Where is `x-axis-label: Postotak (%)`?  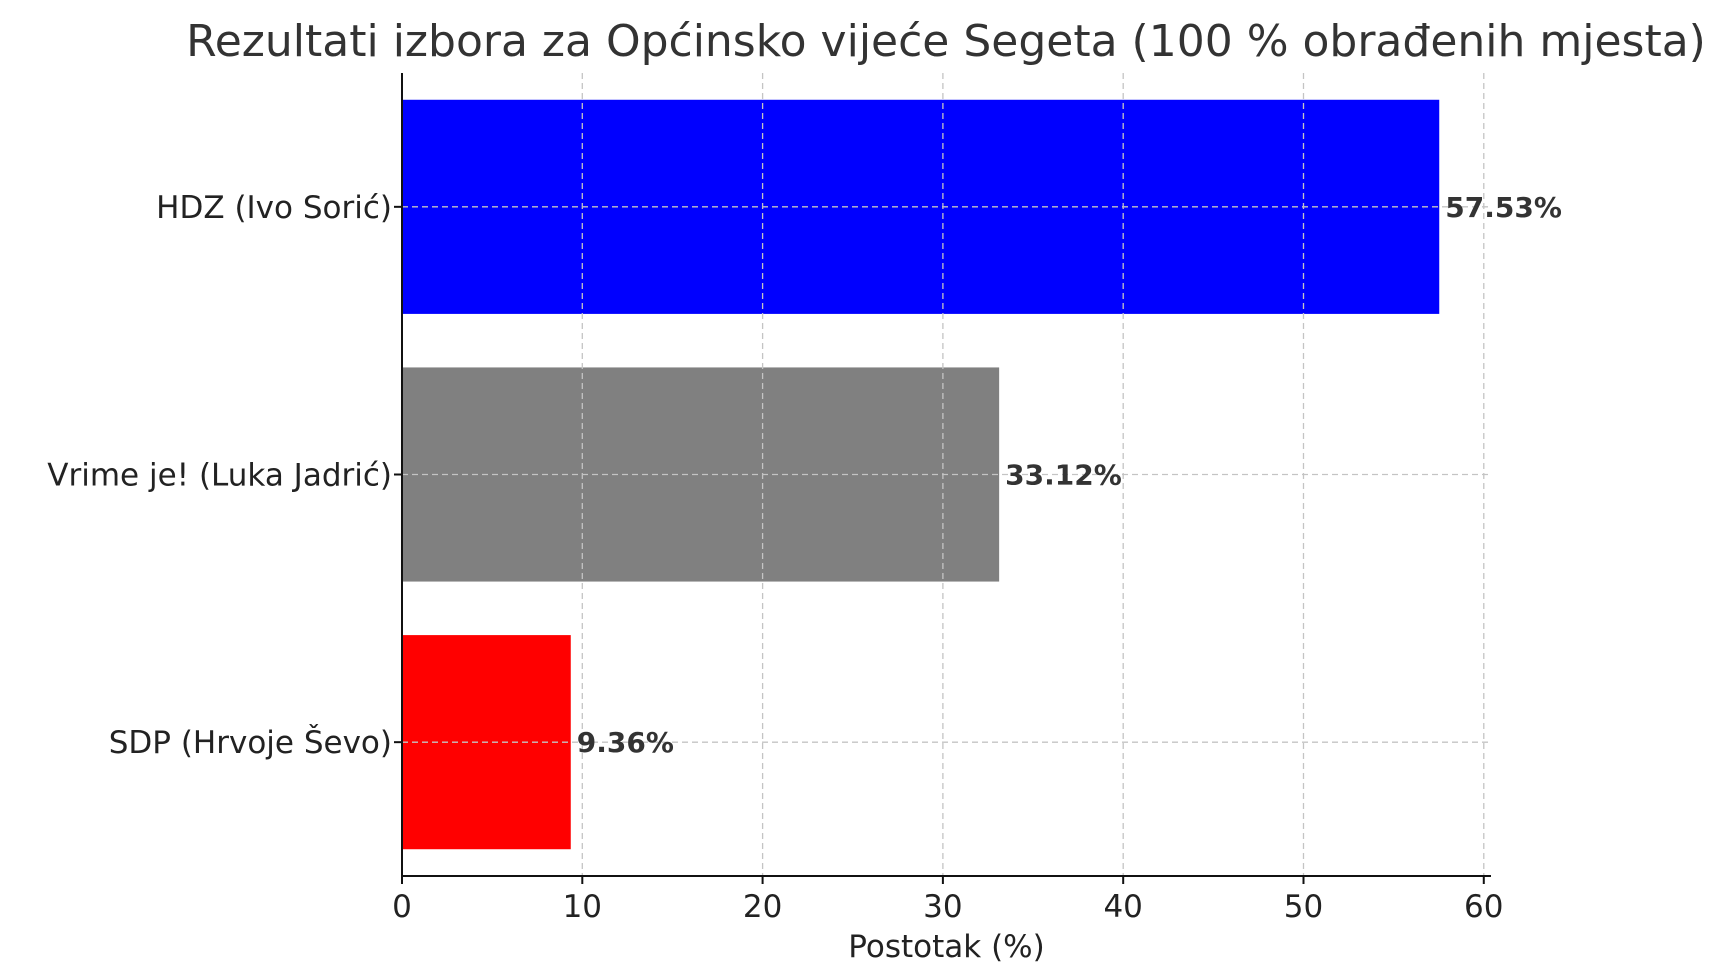
x-axis-label: Postotak (%) is located at coordinates (946, 947).